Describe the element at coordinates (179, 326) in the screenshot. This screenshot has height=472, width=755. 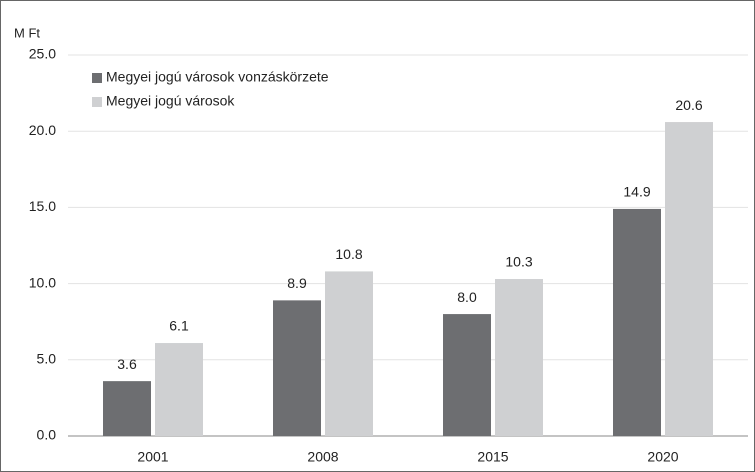
I see `data-label: 6.1` at that location.